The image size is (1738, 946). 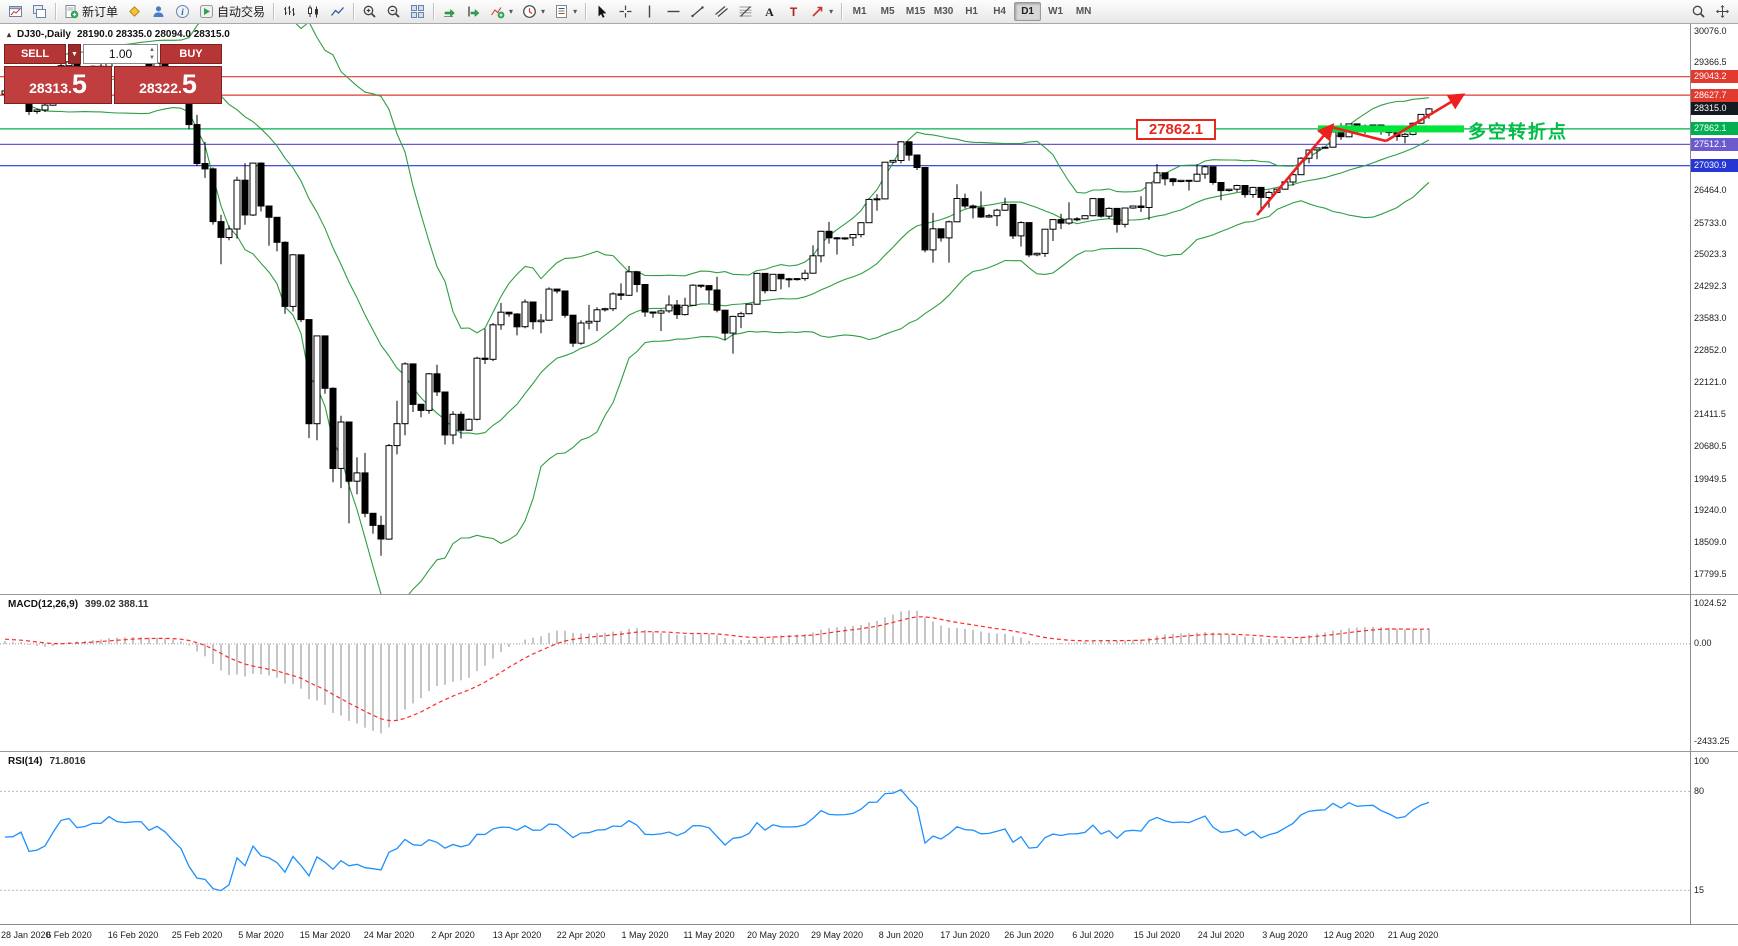 What do you see at coordinates (134, 12) in the screenshot?
I see `metaeditor-button` at bounding box center [134, 12].